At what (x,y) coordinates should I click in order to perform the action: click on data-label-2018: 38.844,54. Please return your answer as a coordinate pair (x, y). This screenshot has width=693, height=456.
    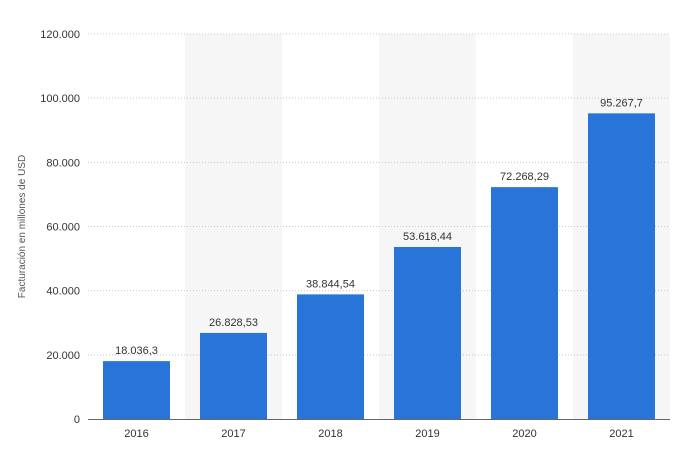
    Looking at the image, I should click on (330, 284).